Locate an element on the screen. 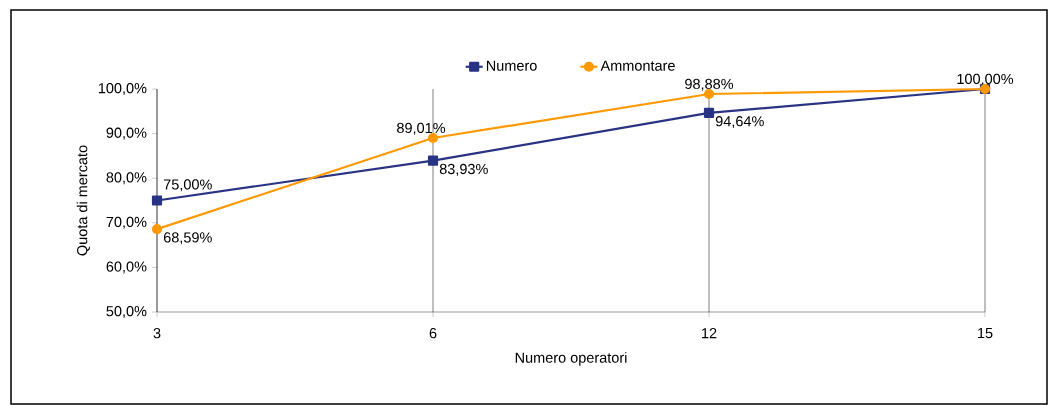 The height and width of the screenshot is (405, 1052). data-label: 100,00% is located at coordinates (985, 79).